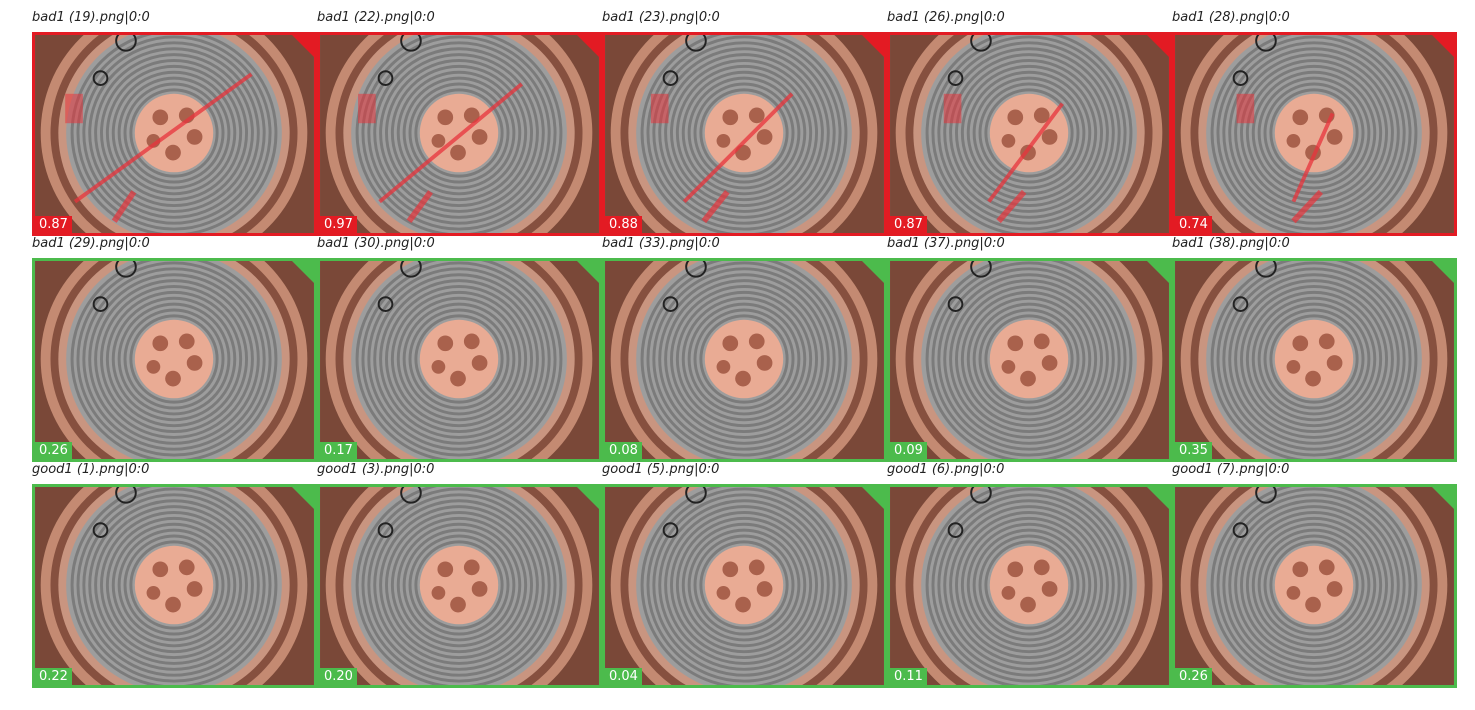  What do you see at coordinates (376, 17) in the screenshot?
I see `image-label: bad1 (22).png|0:0` at bounding box center [376, 17].